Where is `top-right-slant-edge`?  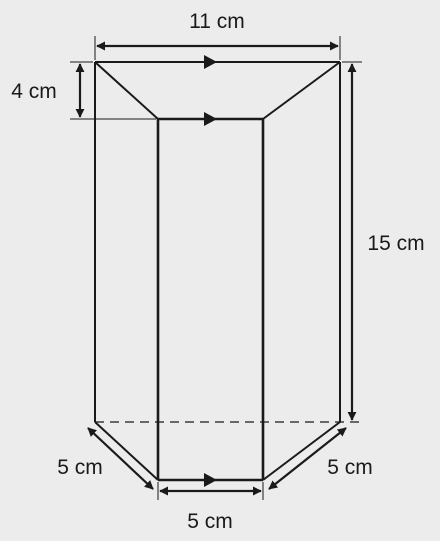 top-right-slant-edge is located at coordinates (301, 90).